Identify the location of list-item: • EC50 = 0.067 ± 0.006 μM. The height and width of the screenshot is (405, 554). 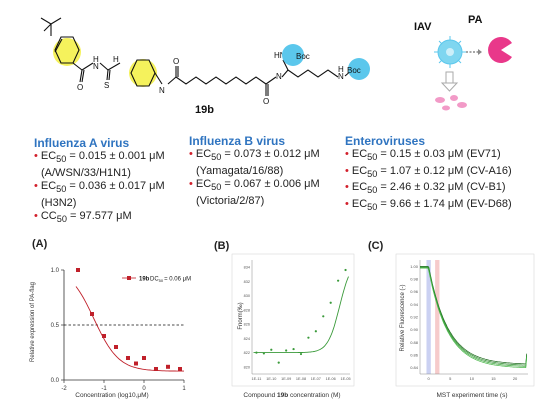
(254, 185).